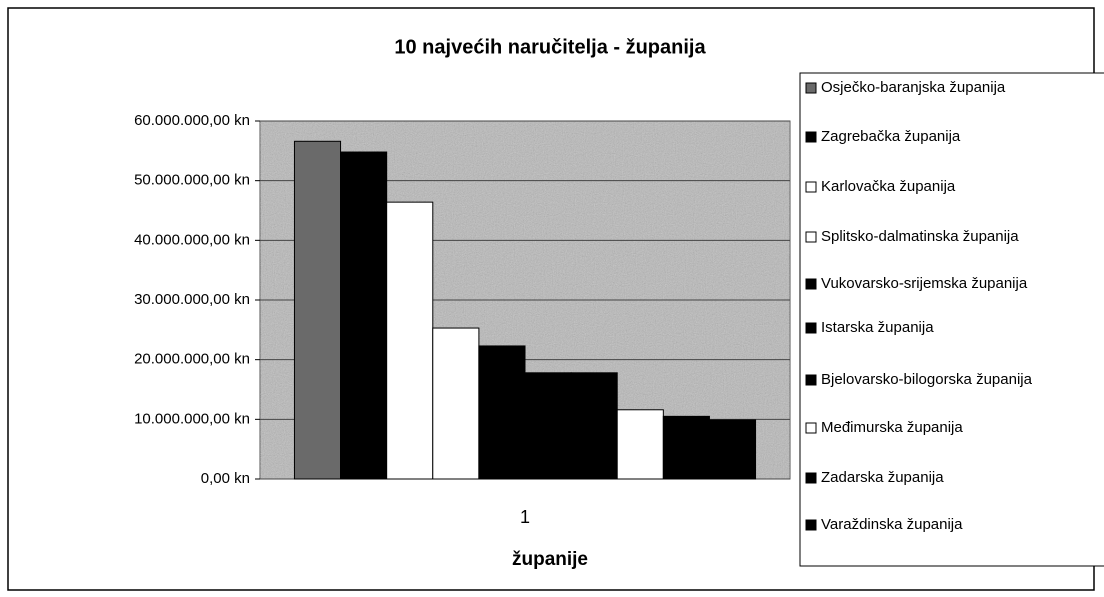  Describe the element at coordinates (882, 477) in the screenshot. I see `legend-label: Zadarska županija` at that location.